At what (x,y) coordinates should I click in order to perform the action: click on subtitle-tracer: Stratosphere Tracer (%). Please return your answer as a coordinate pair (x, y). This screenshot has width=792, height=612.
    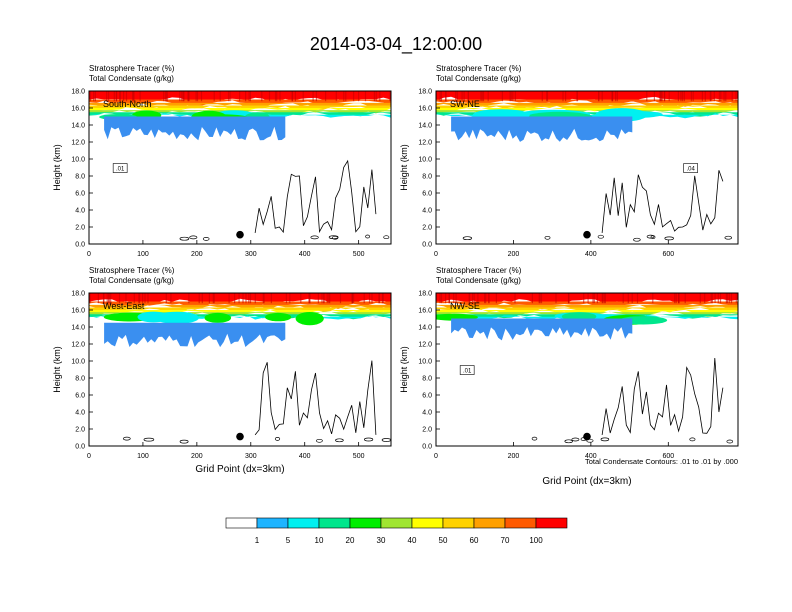
    Looking at the image, I should click on (479, 270).